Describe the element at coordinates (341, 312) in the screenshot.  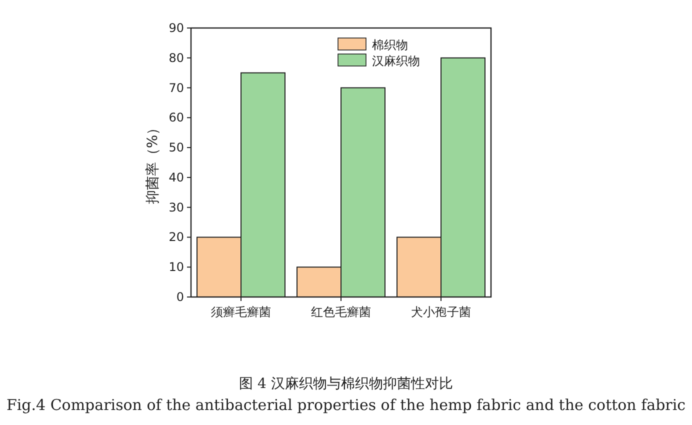
I see `x-tick-label: 红色毛癣菌` at that location.